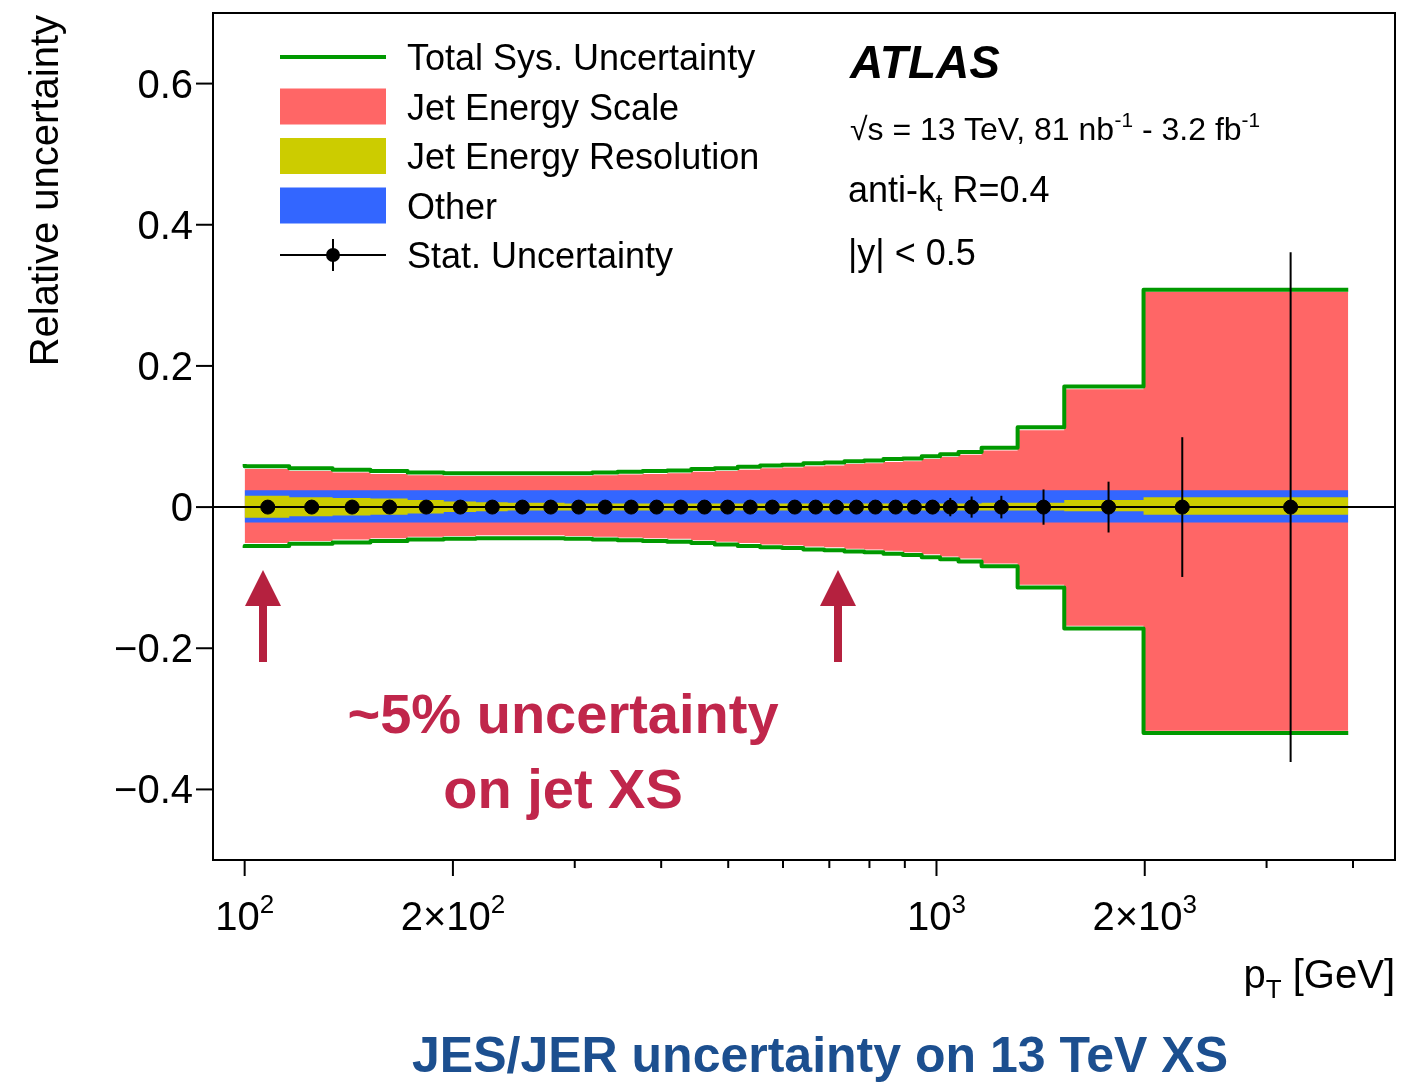 Image resolution: width=1408 pixels, height=1084 pixels. Describe the element at coordinates (583, 156) in the screenshot. I see `legend-label: Jet Energy Resolution` at that location.